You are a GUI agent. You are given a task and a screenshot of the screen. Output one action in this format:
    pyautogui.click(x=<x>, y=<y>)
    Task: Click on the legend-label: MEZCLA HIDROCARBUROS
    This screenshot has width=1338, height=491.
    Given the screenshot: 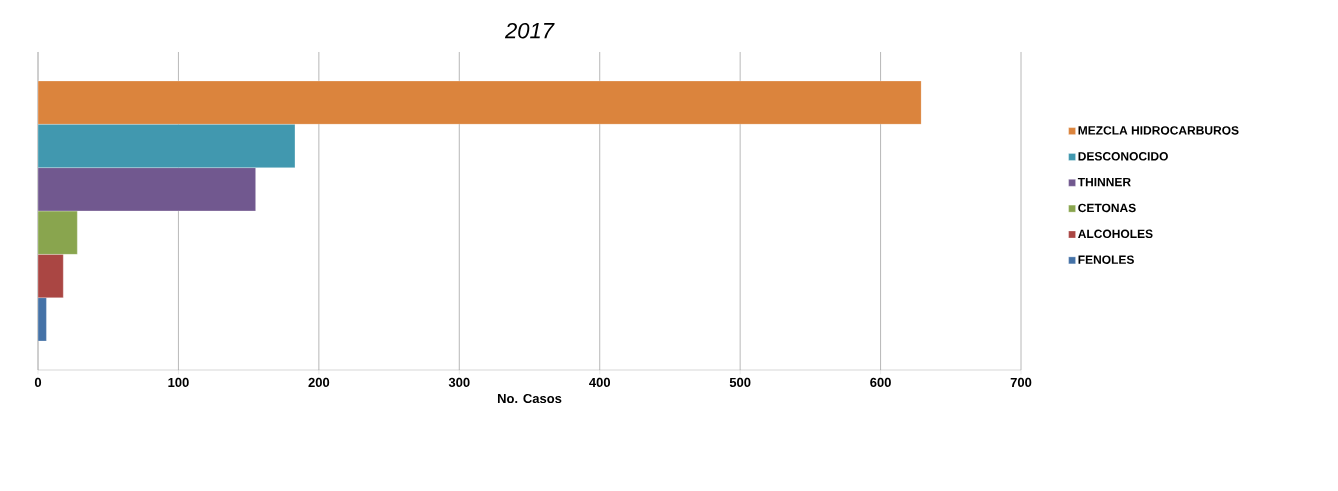 What is the action you would take?
    pyautogui.click(x=1158, y=130)
    